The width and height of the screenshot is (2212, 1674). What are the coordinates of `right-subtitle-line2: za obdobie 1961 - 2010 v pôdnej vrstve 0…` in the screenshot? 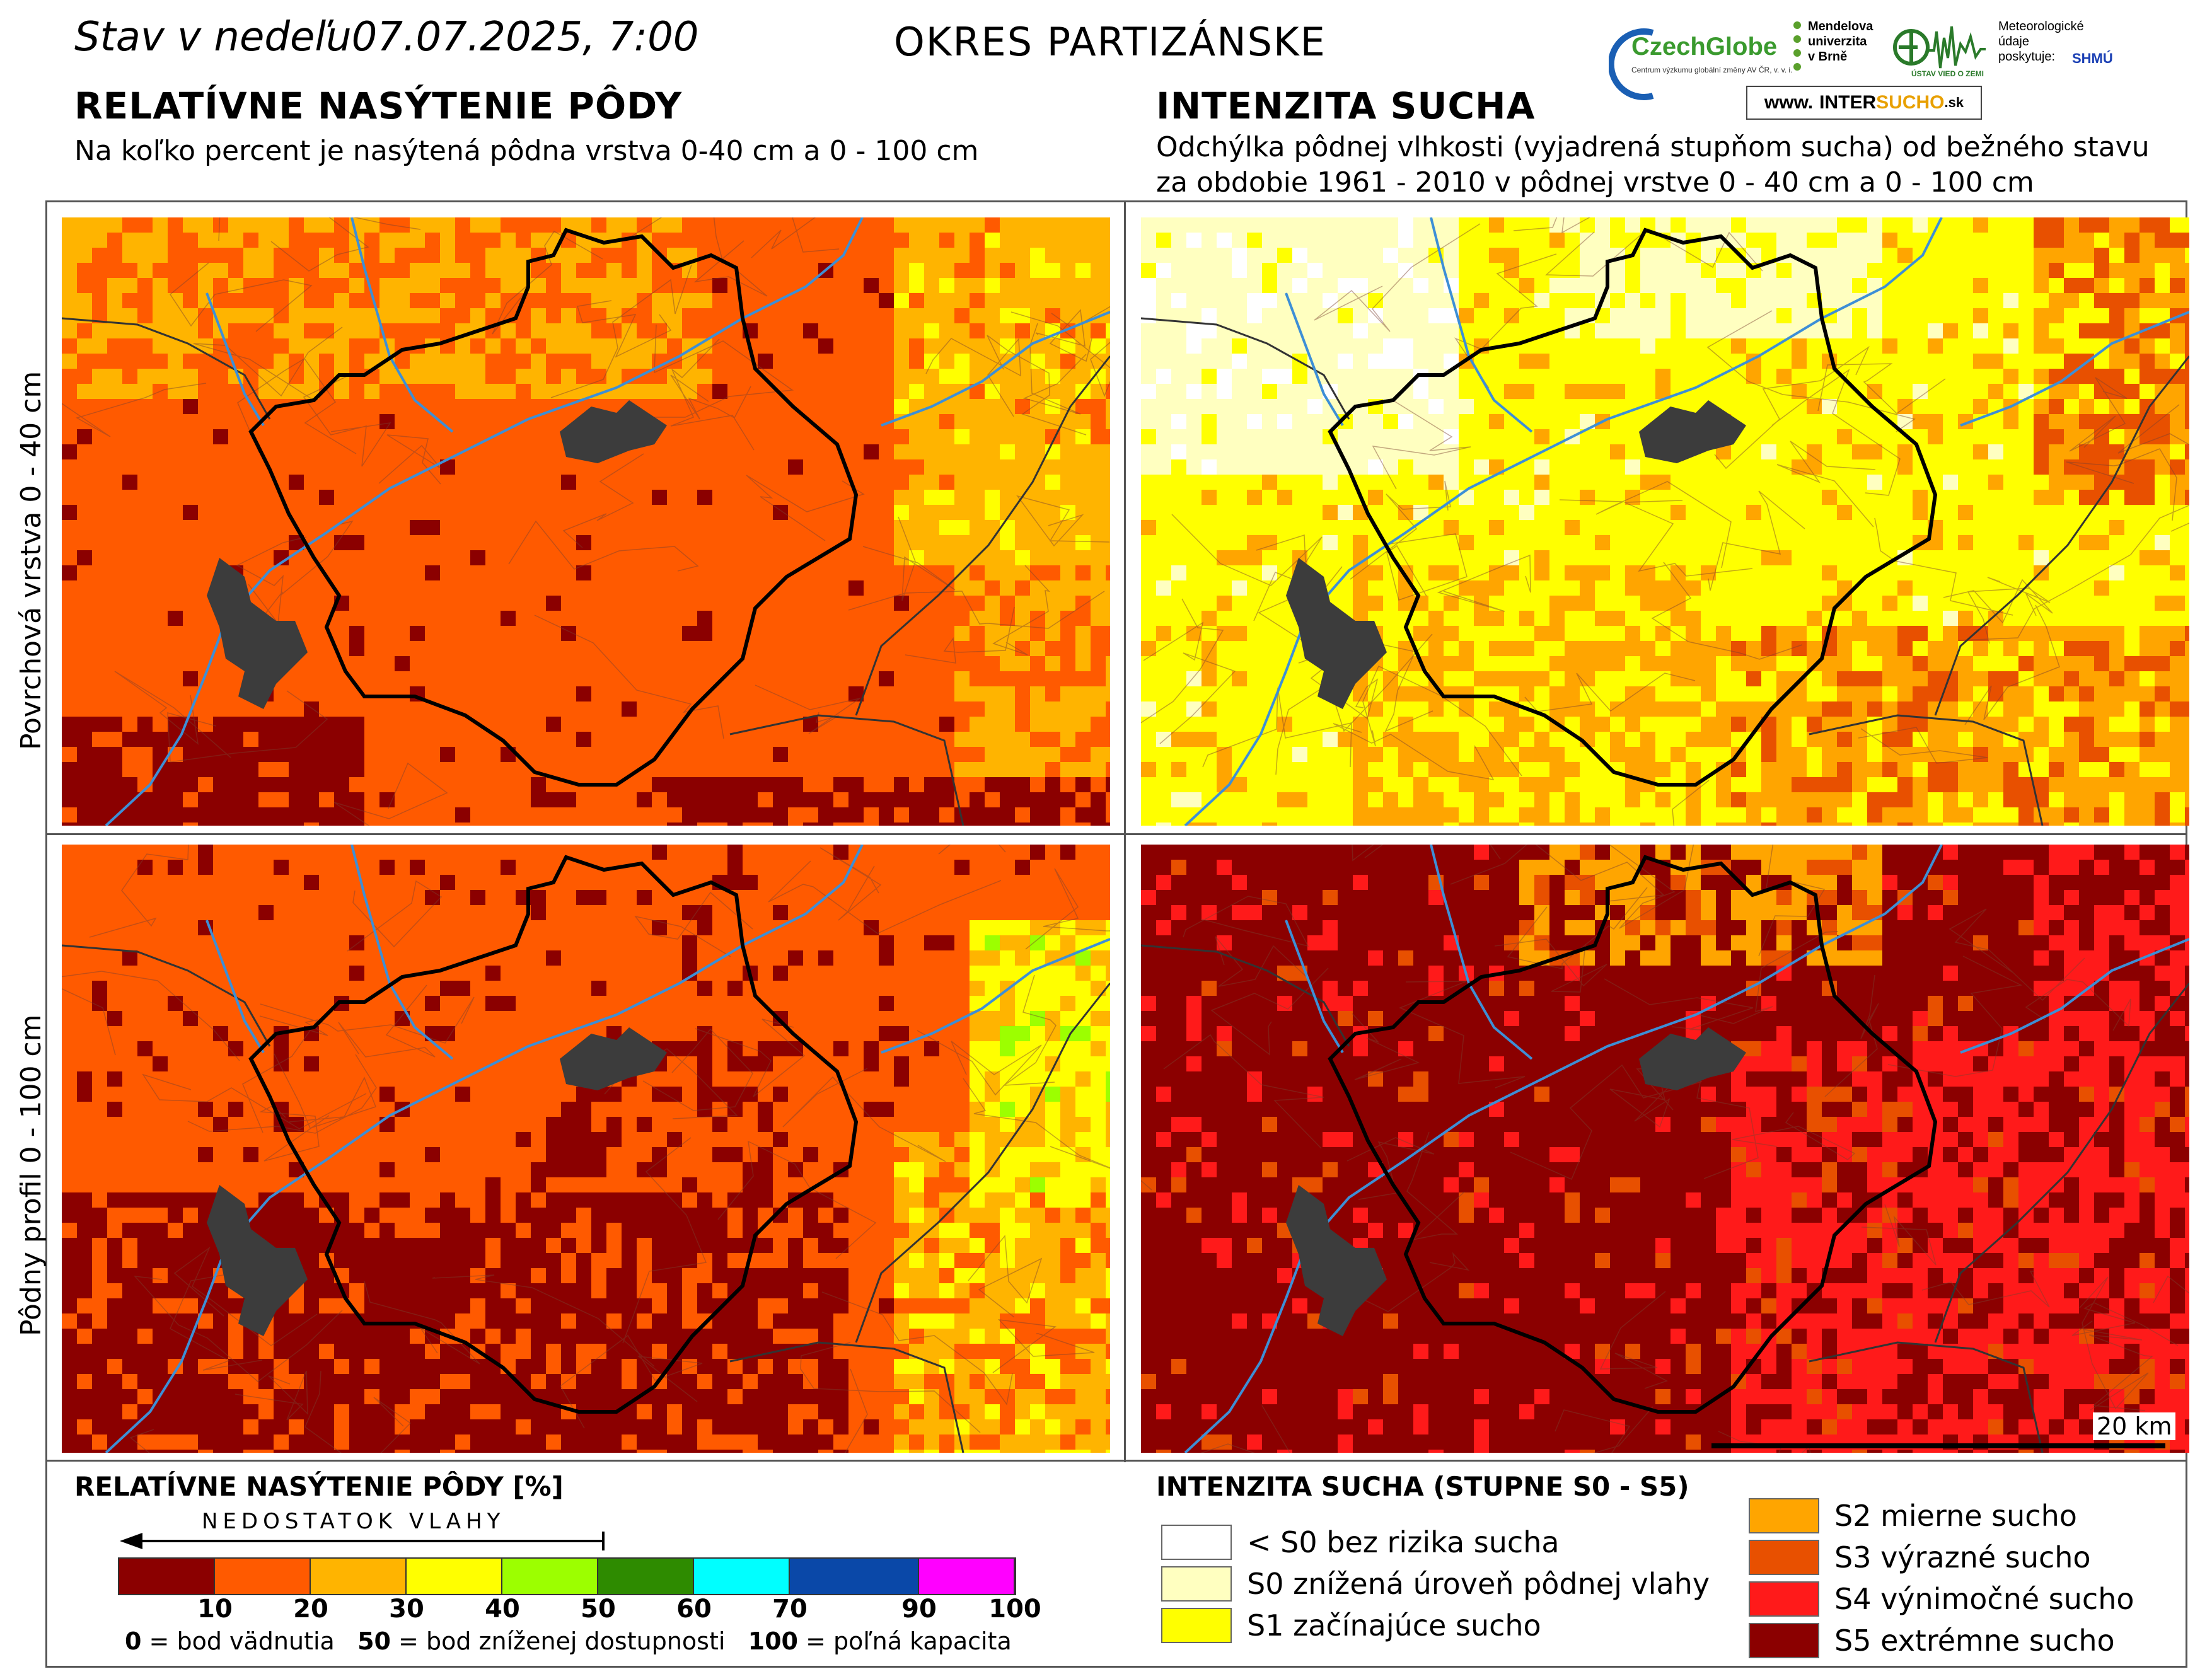 It's located at (1595, 182).